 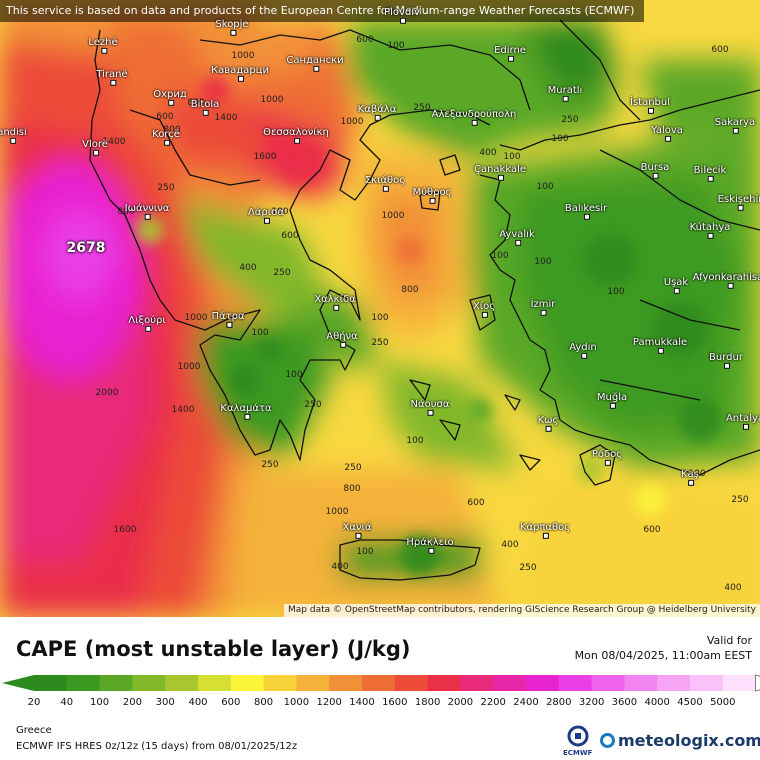 What do you see at coordinates (578, 753) in the screenshot?
I see `ecmwf-logo-text: ECMWF` at bounding box center [578, 753].